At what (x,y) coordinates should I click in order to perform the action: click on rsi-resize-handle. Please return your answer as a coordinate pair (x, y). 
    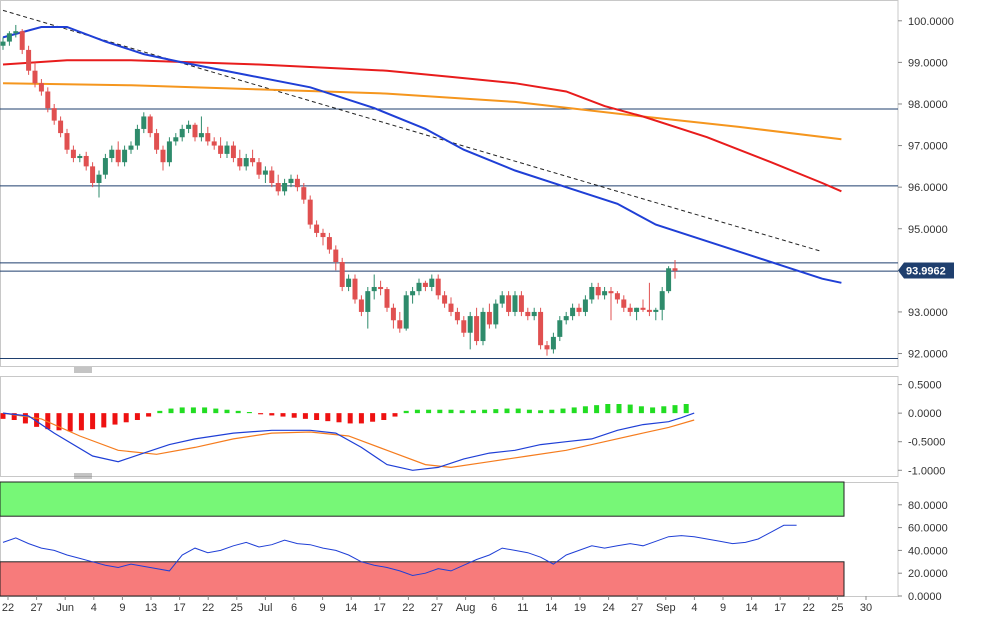
    Looking at the image, I should click on (83, 476).